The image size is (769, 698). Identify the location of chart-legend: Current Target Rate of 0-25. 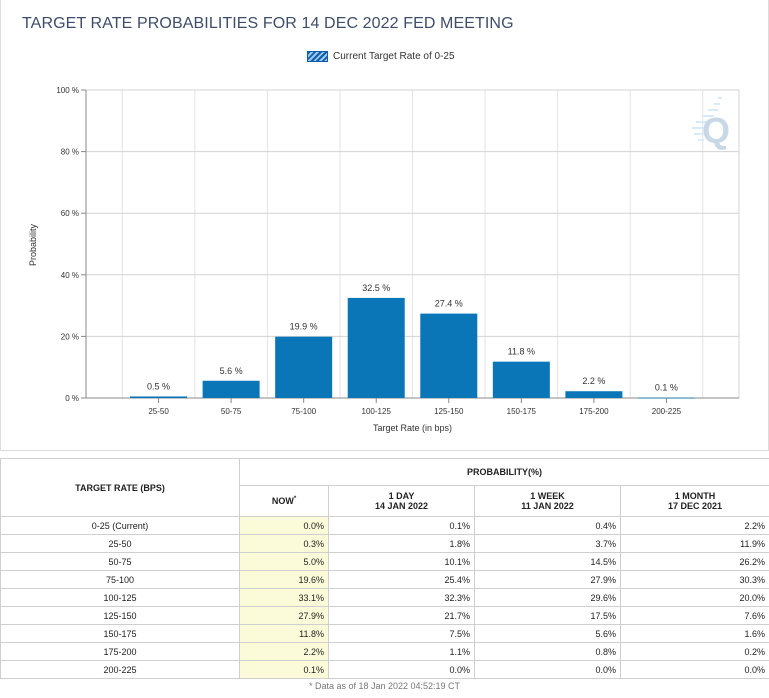
(381, 56).